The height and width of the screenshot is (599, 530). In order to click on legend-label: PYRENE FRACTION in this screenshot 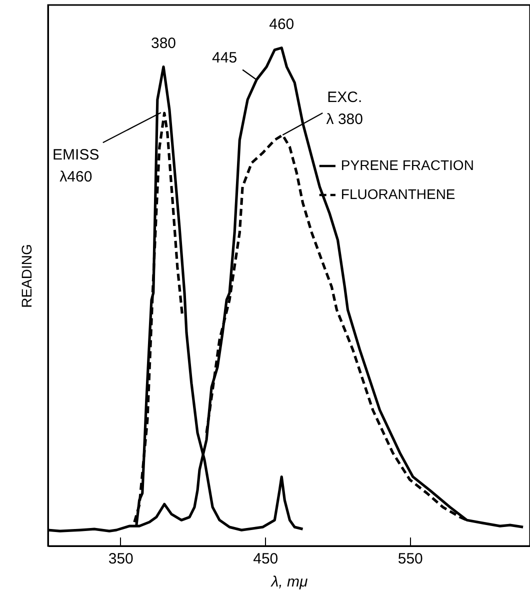, I will do `click(407, 164)`.